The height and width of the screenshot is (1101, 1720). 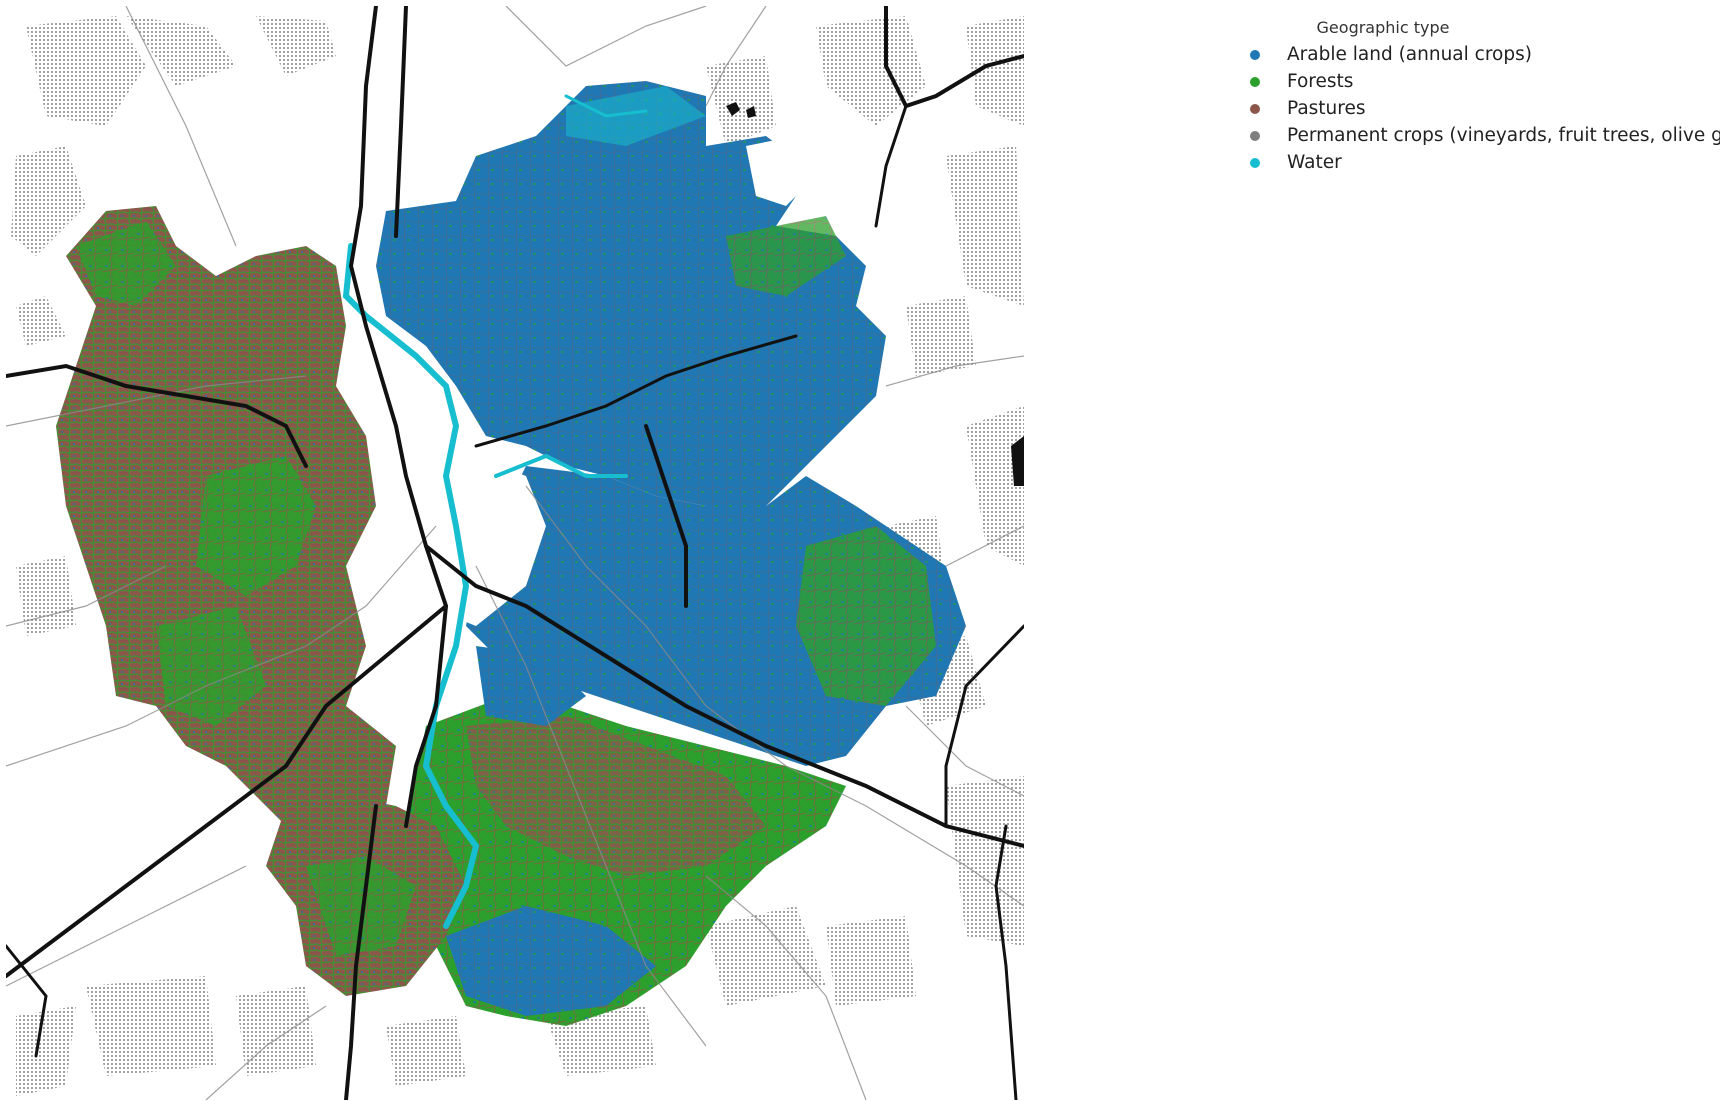 What do you see at coordinates (616, 796) in the screenshot?
I see `region-south-pastures` at bounding box center [616, 796].